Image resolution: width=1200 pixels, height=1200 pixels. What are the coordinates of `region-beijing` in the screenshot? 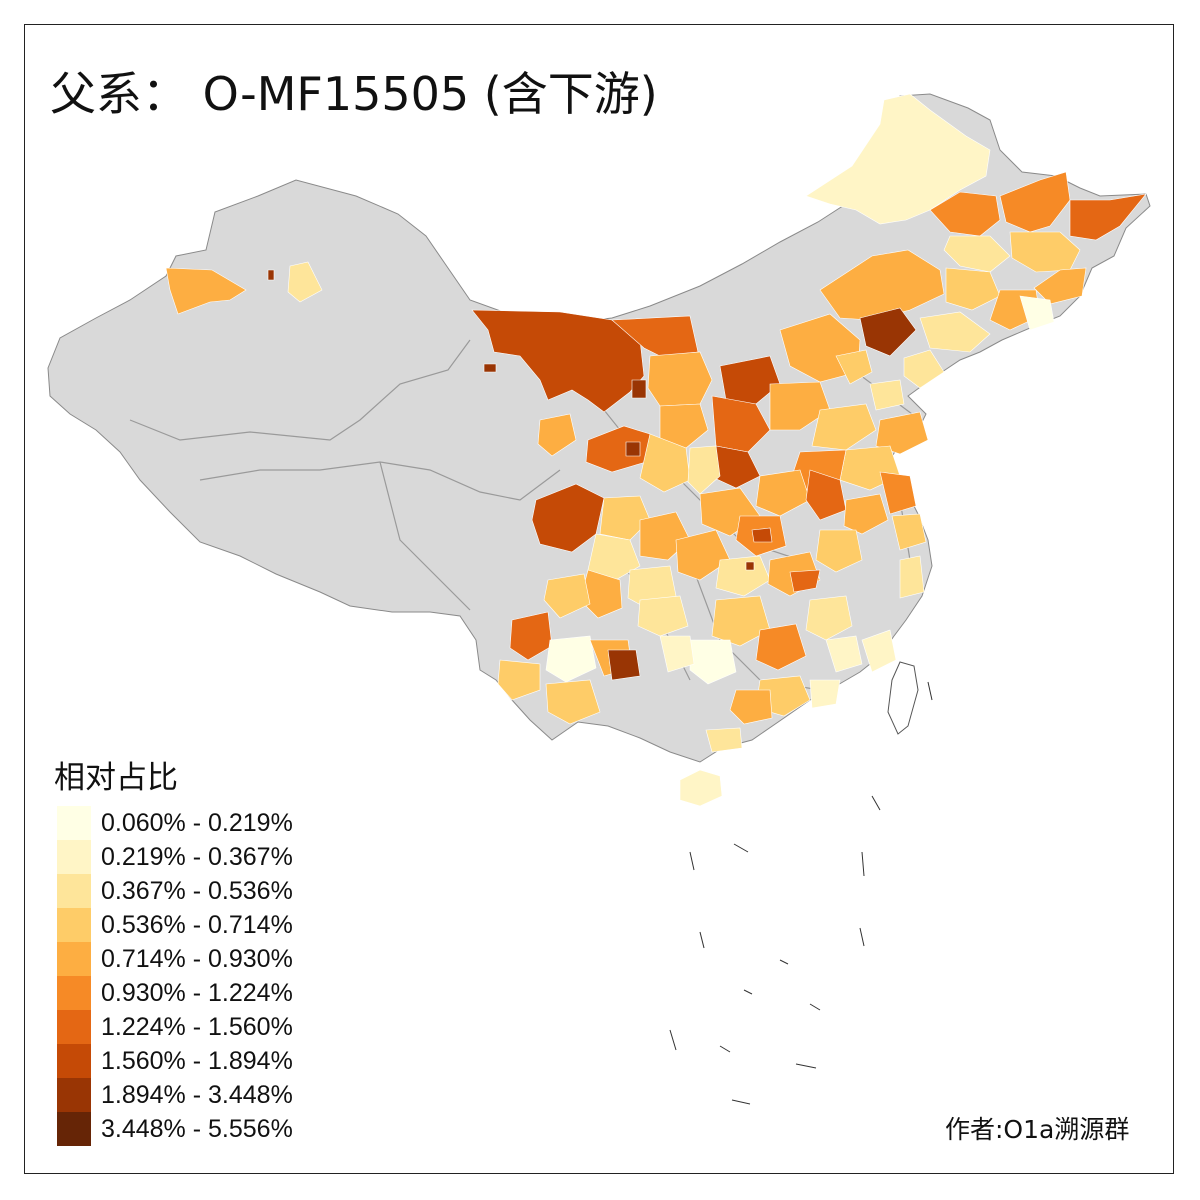 It's located at (854, 367).